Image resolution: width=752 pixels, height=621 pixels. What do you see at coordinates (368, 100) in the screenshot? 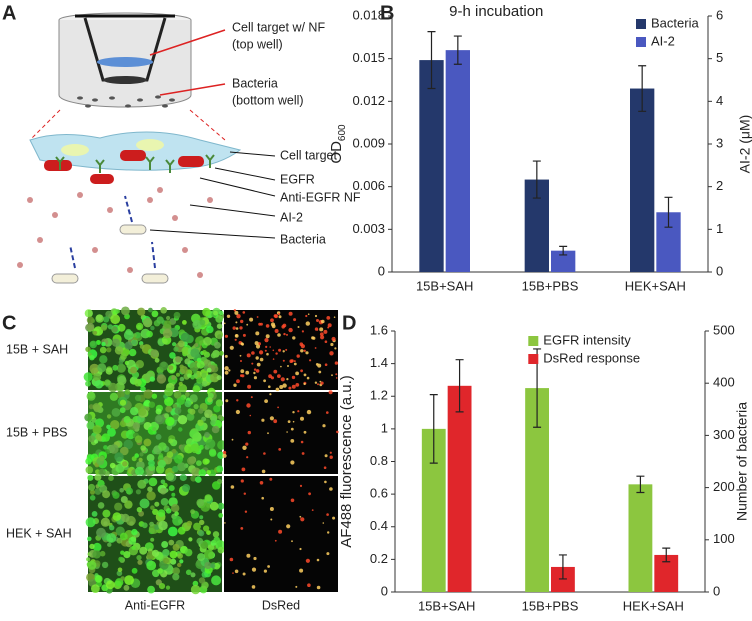
I see `y-tick-label: 0.012` at bounding box center [368, 100].